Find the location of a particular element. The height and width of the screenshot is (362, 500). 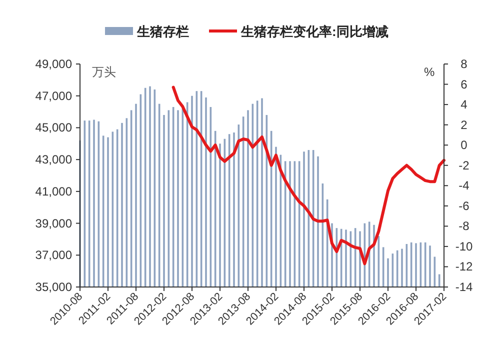

y2-tick-label: -8 is located at coordinates (464, 226).